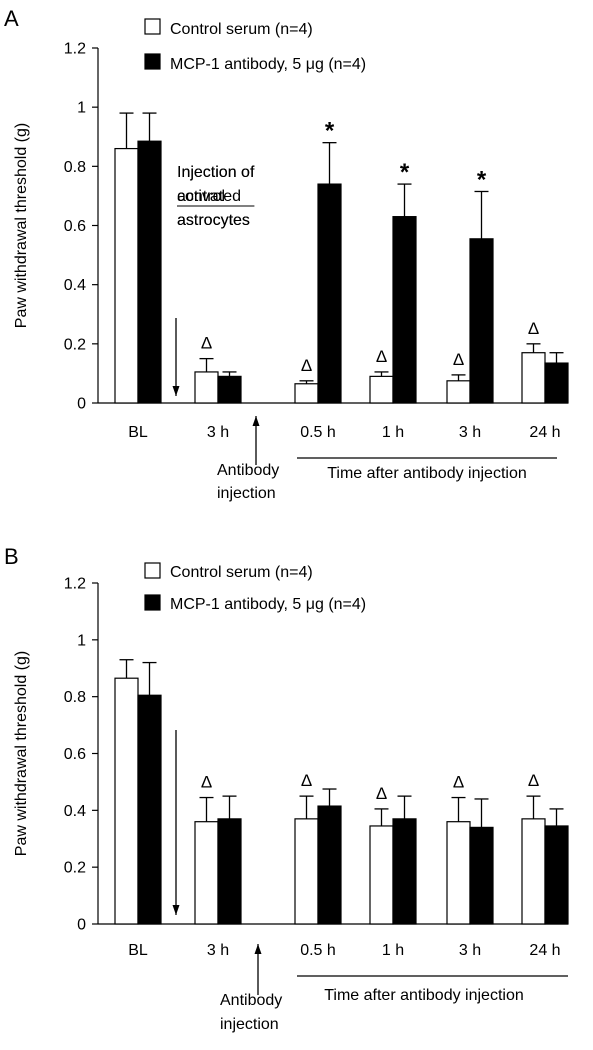  I want to click on injection-note-line: control, so click(201, 196).